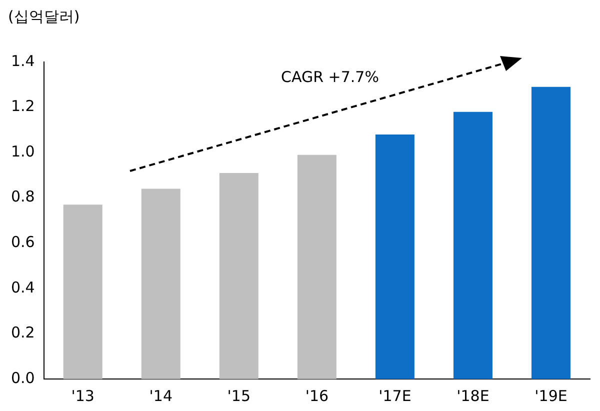 The image size is (600, 411). I want to click on x-tick-label: '18E, so click(473, 395).